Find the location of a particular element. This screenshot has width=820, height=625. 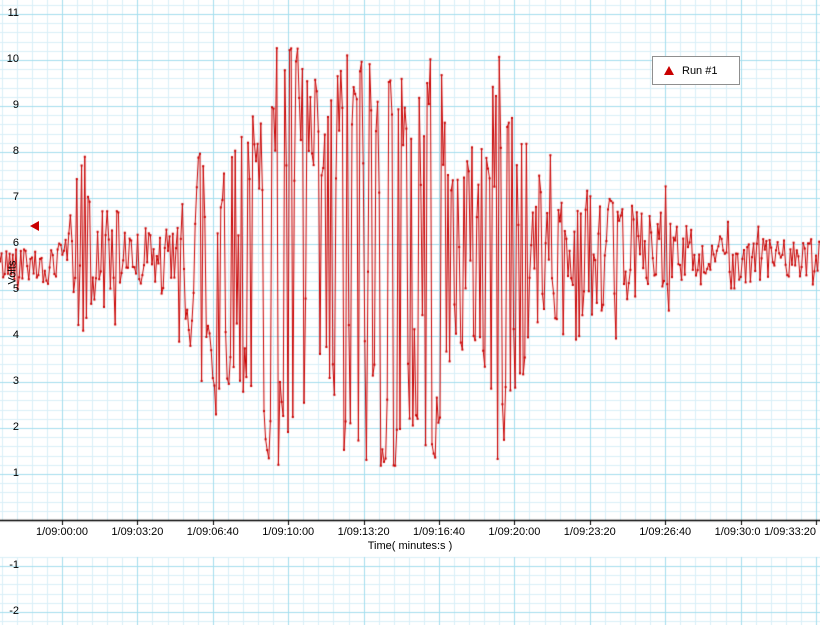

legend: Run #1 is located at coordinates (696, 70).